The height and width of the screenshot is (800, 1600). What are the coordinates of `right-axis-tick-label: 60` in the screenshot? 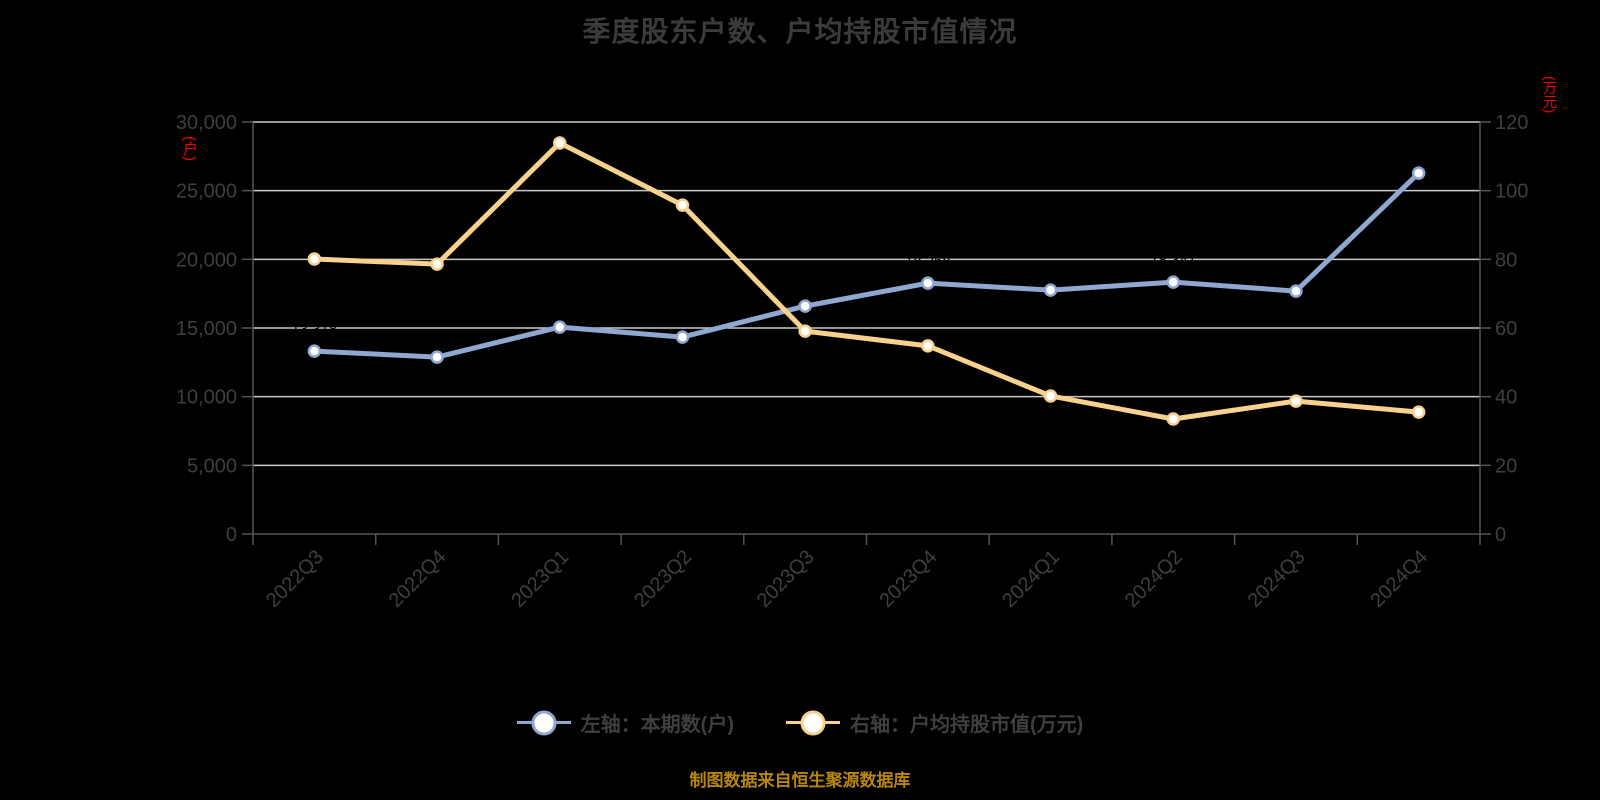 It's located at (1506, 329).